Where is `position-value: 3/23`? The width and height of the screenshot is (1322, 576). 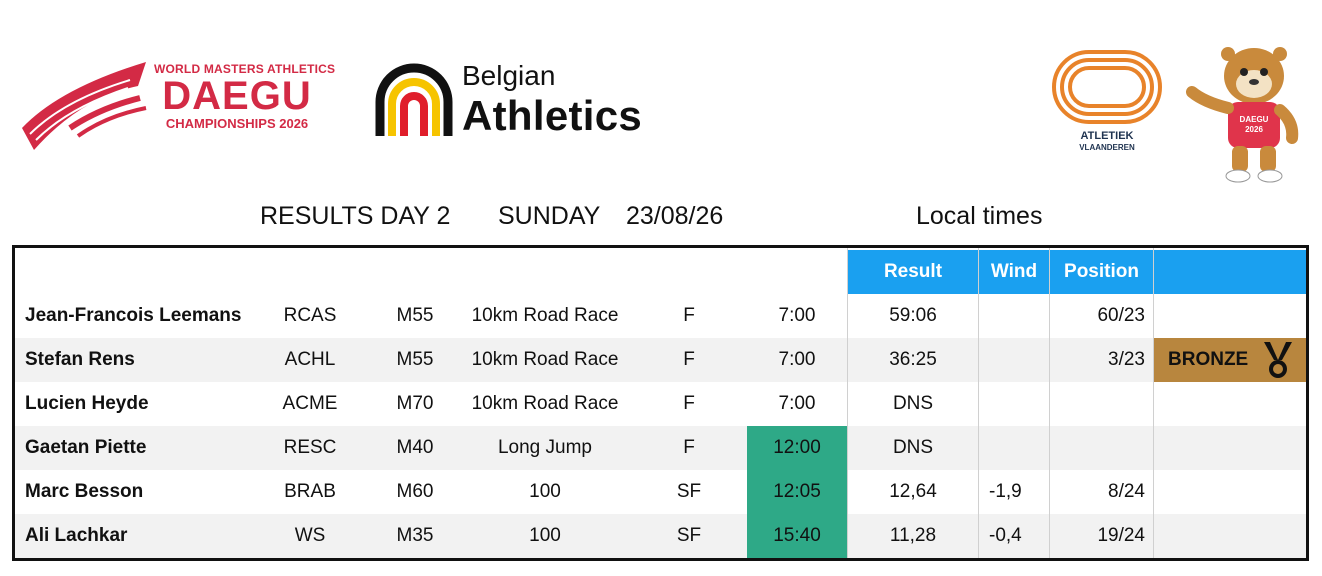 position-value: 3/23 is located at coordinates (1126, 359).